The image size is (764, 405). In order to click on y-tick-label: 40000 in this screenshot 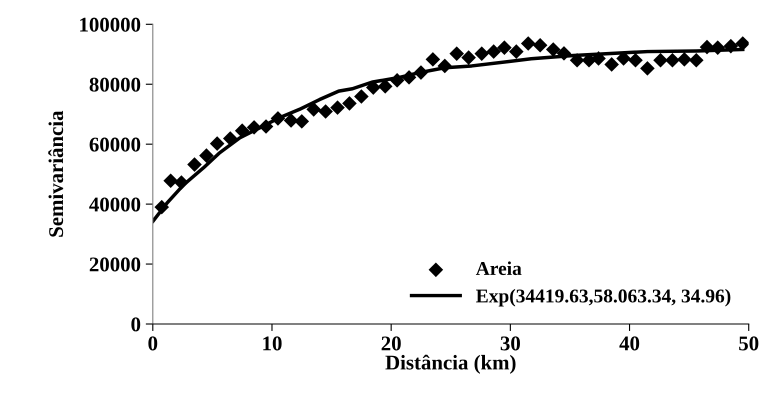, I will do `click(114, 204)`.